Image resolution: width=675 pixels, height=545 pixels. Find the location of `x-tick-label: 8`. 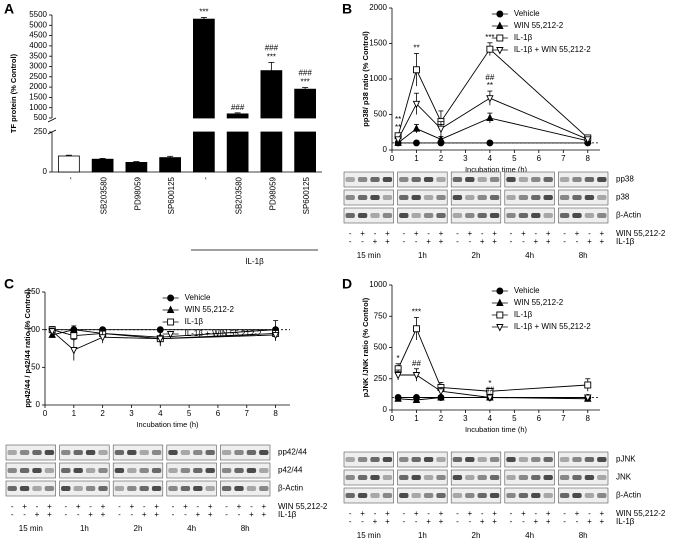

x-tick-label: 8 is located at coordinates (588, 418).